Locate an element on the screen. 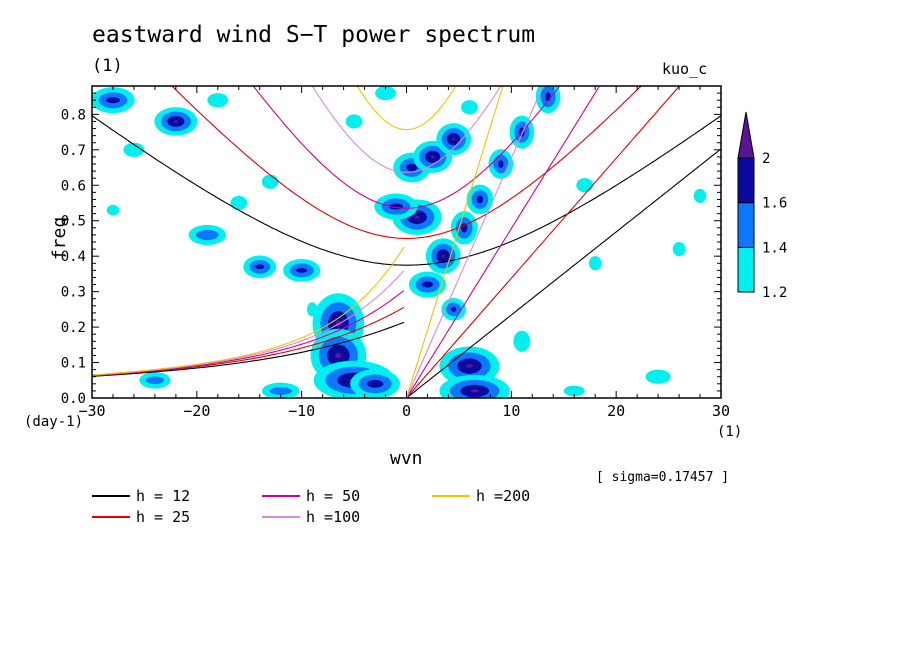 The image size is (904, 654). y-axis-unit: (day-1) is located at coordinates (54, 422).